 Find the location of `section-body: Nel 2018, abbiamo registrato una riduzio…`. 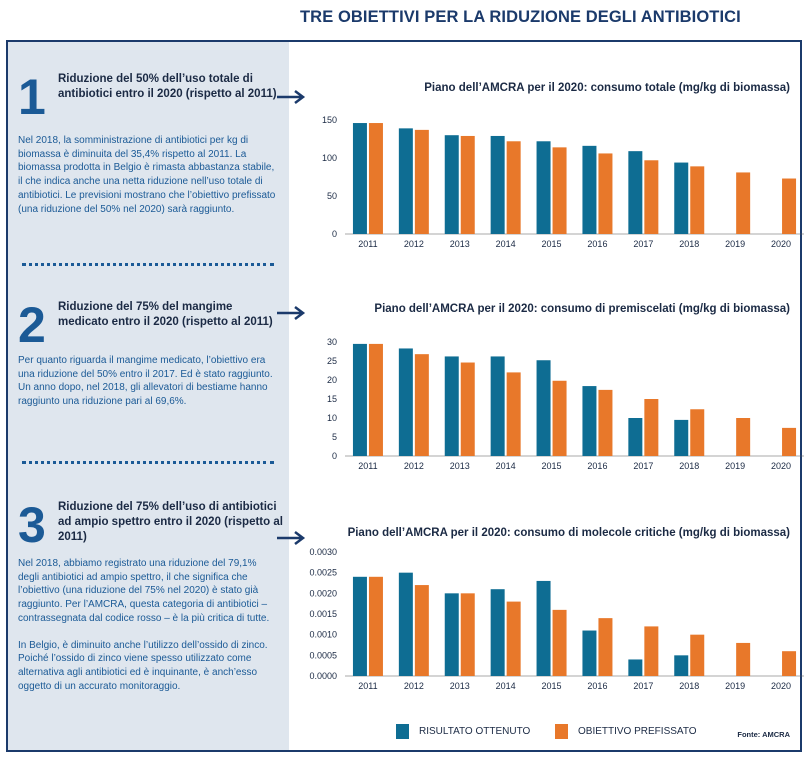

section-body: Nel 2018, abbiamo registrato una riduzio… is located at coordinates (149, 631).